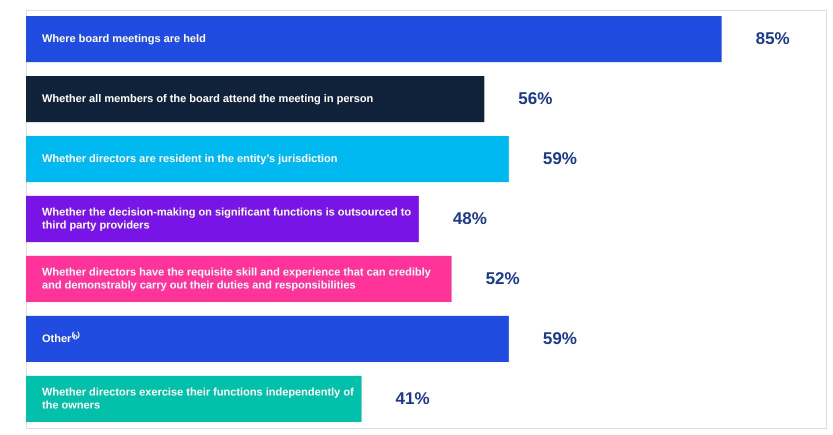  Describe the element at coordinates (773, 38) in the screenshot. I see `data-label: 85%` at that location.